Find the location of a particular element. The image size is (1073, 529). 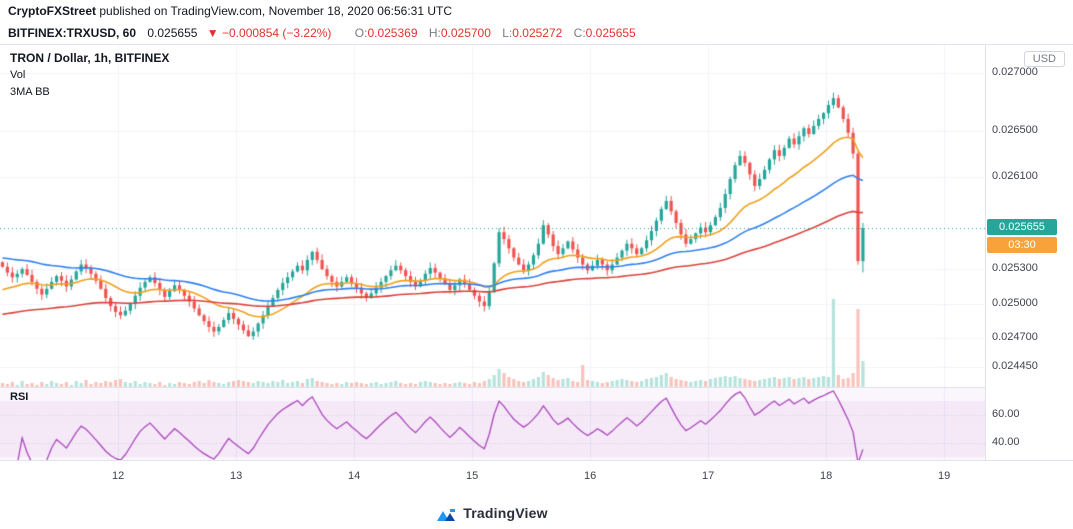

time-tick-label: 19 is located at coordinates (944, 476).